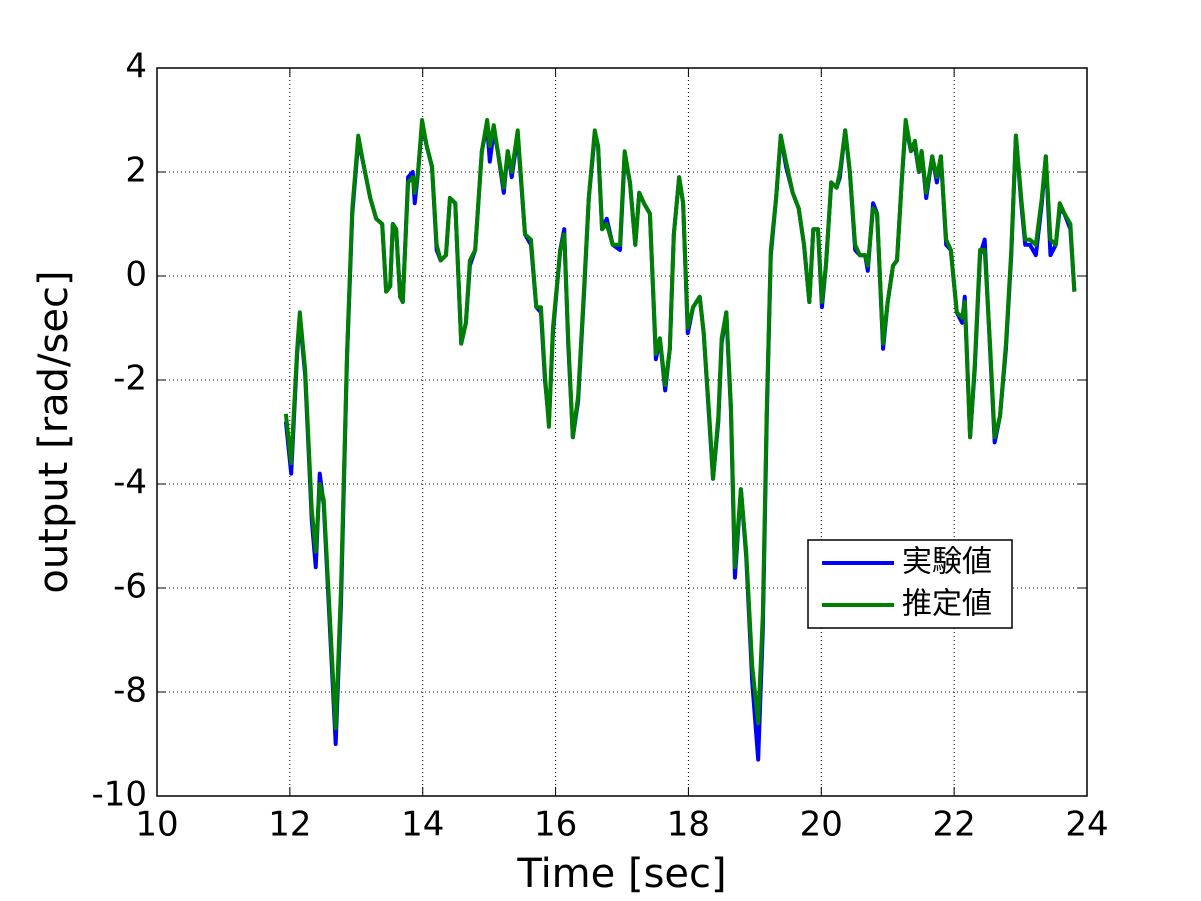 The image size is (1201, 901). I want to click on x-tick-label: 18, so click(688, 825).